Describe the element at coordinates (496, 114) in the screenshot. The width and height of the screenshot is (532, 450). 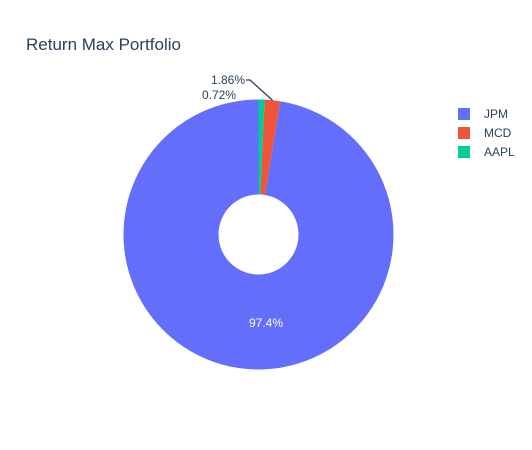
I see `legend-label-jpm: JPM` at that location.